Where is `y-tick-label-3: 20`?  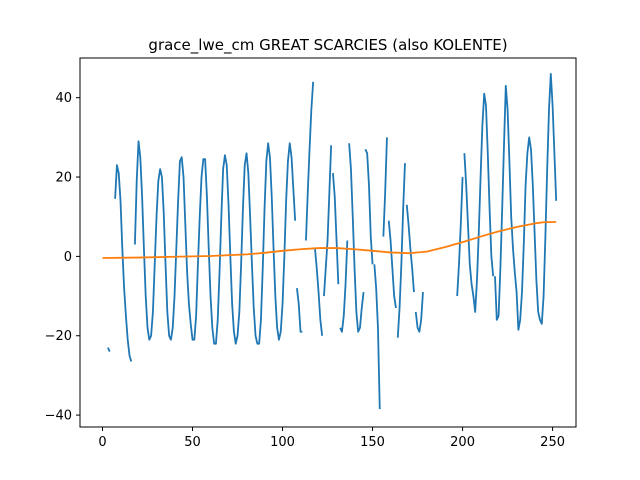 y-tick-label-3: 20 is located at coordinates (63, 178).